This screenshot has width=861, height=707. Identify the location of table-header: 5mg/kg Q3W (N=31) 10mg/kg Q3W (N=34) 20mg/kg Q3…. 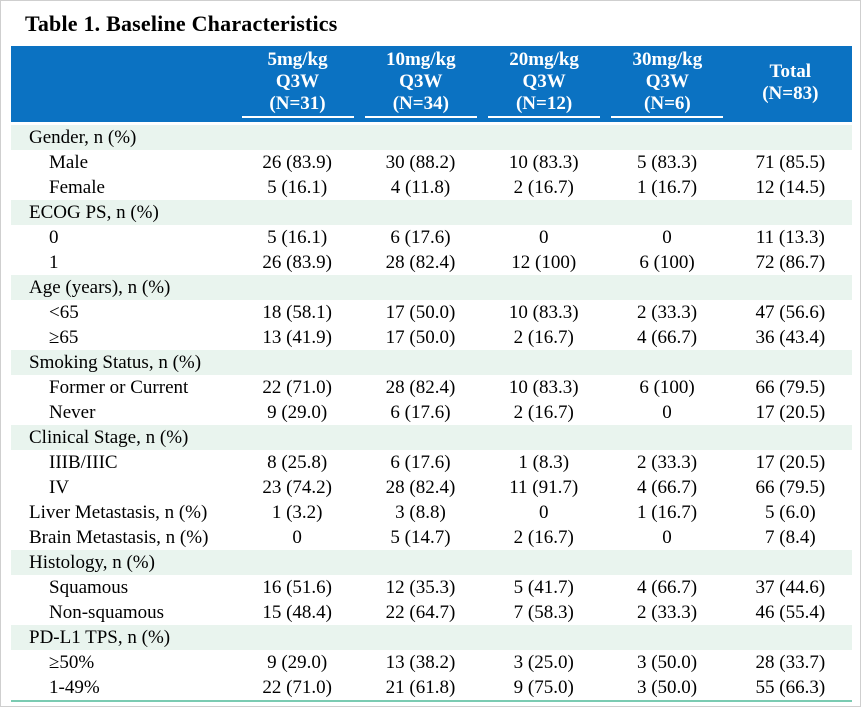
(431, 85).